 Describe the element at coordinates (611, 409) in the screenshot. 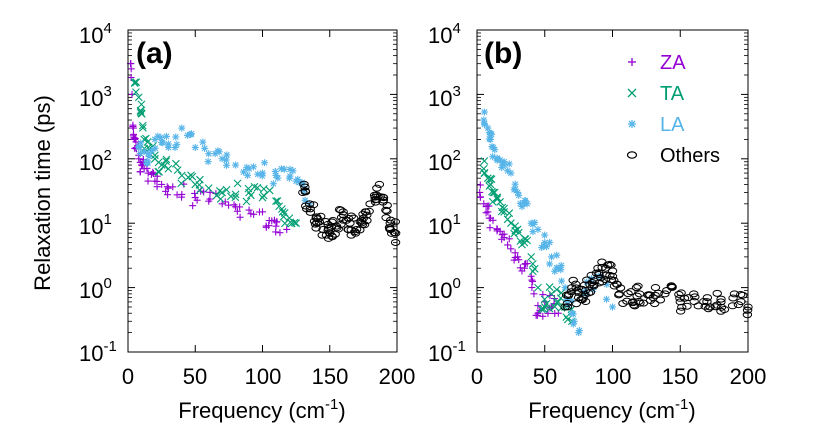

I see `panel-b-x-axis-label: Frequency (cm-1)` at that location.